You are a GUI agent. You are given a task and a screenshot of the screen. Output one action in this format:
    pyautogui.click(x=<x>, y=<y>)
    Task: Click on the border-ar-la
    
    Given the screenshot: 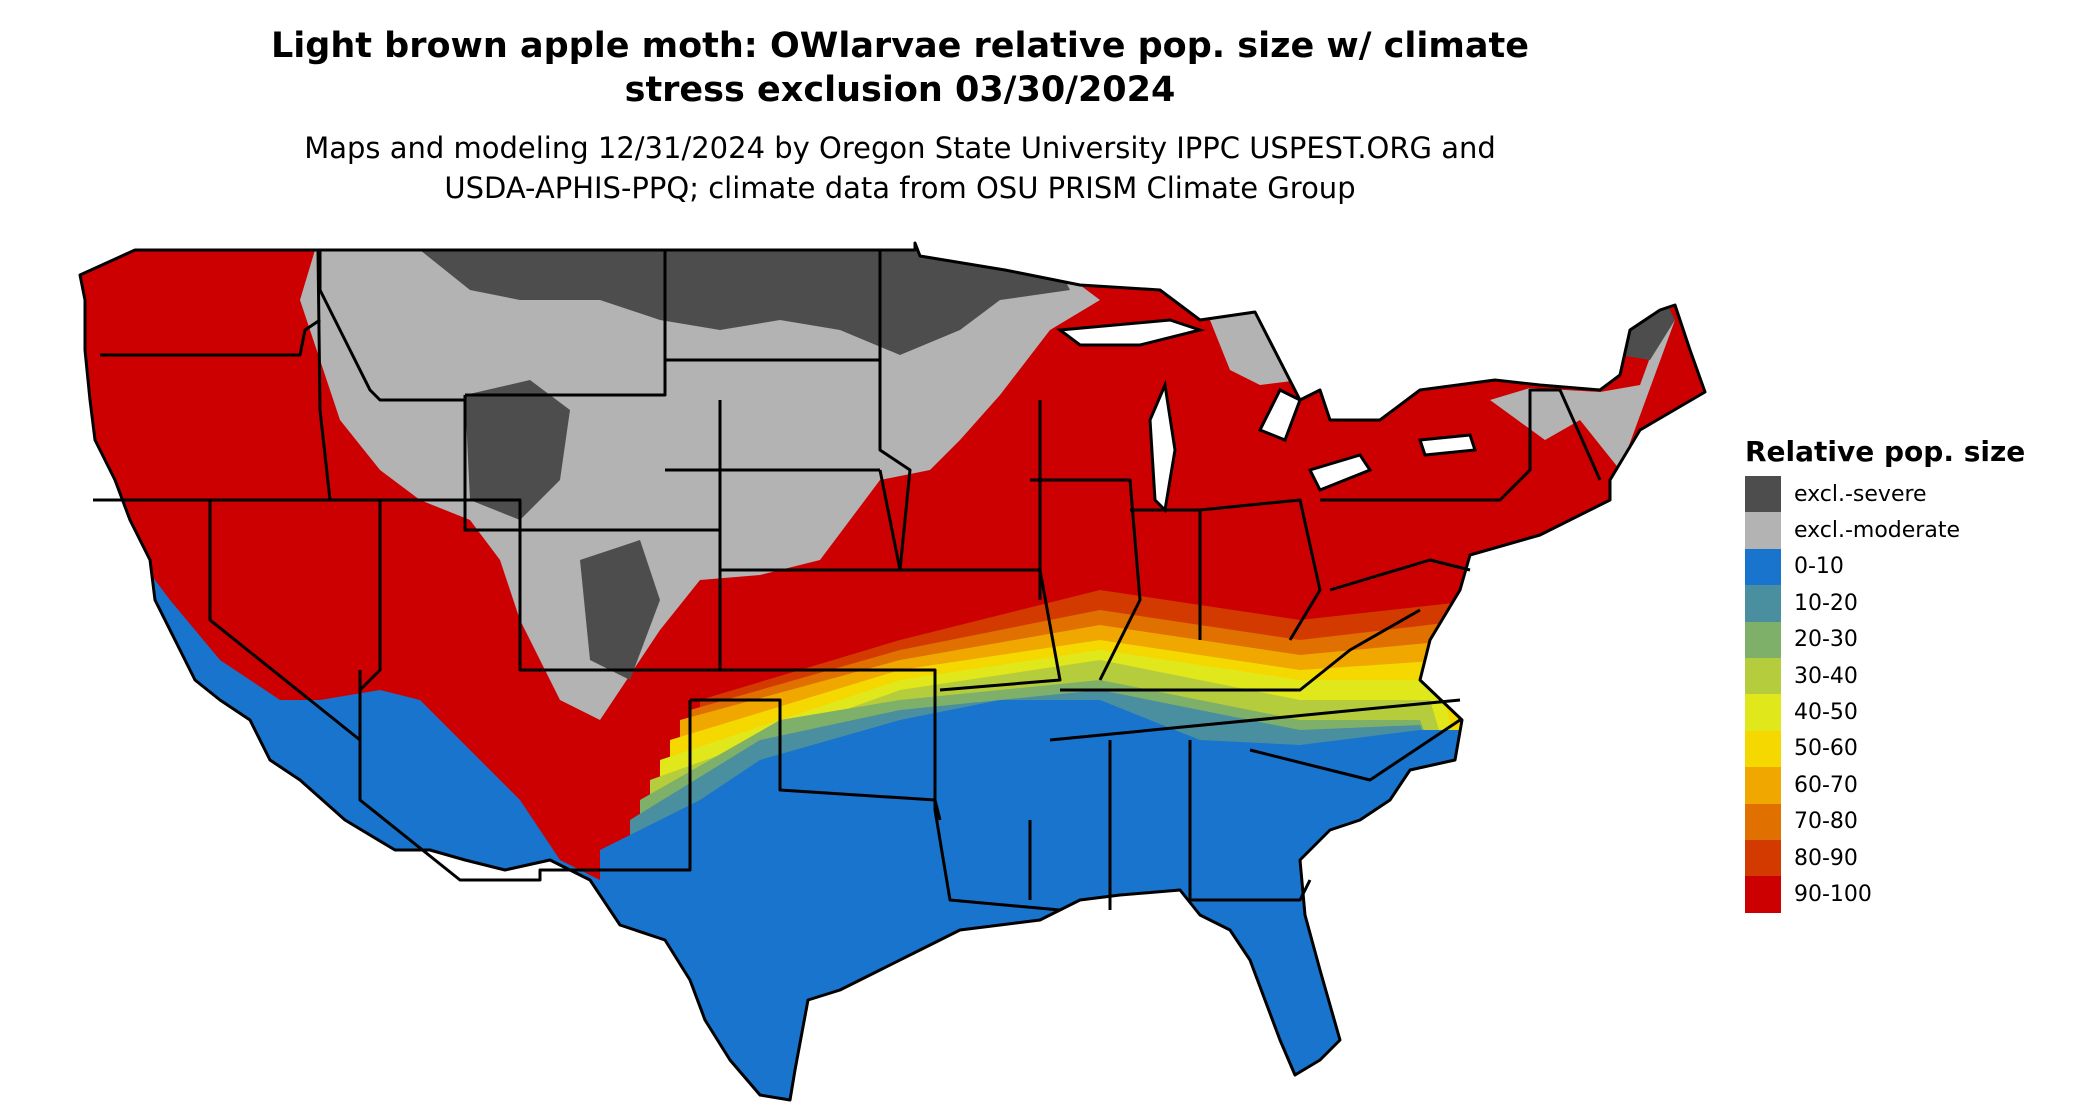 What is the action you would take?
    pyautogui.click(x=997, y=816)
    